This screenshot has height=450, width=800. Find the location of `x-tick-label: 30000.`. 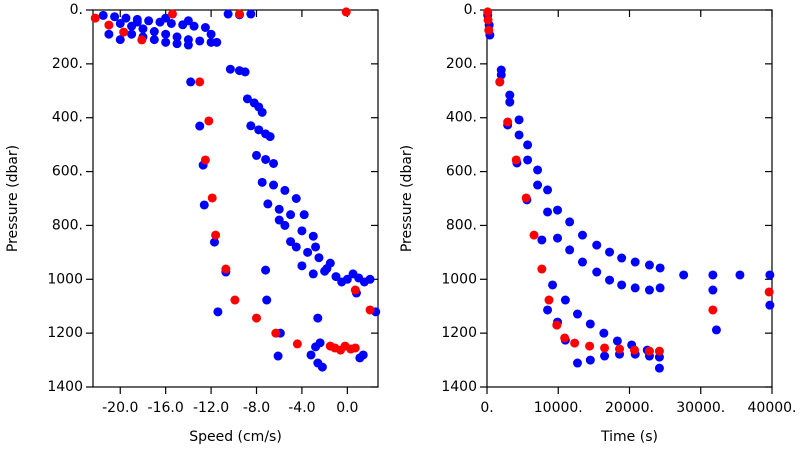

x-tick-label: 30000. is located at coordinates (700, 408).